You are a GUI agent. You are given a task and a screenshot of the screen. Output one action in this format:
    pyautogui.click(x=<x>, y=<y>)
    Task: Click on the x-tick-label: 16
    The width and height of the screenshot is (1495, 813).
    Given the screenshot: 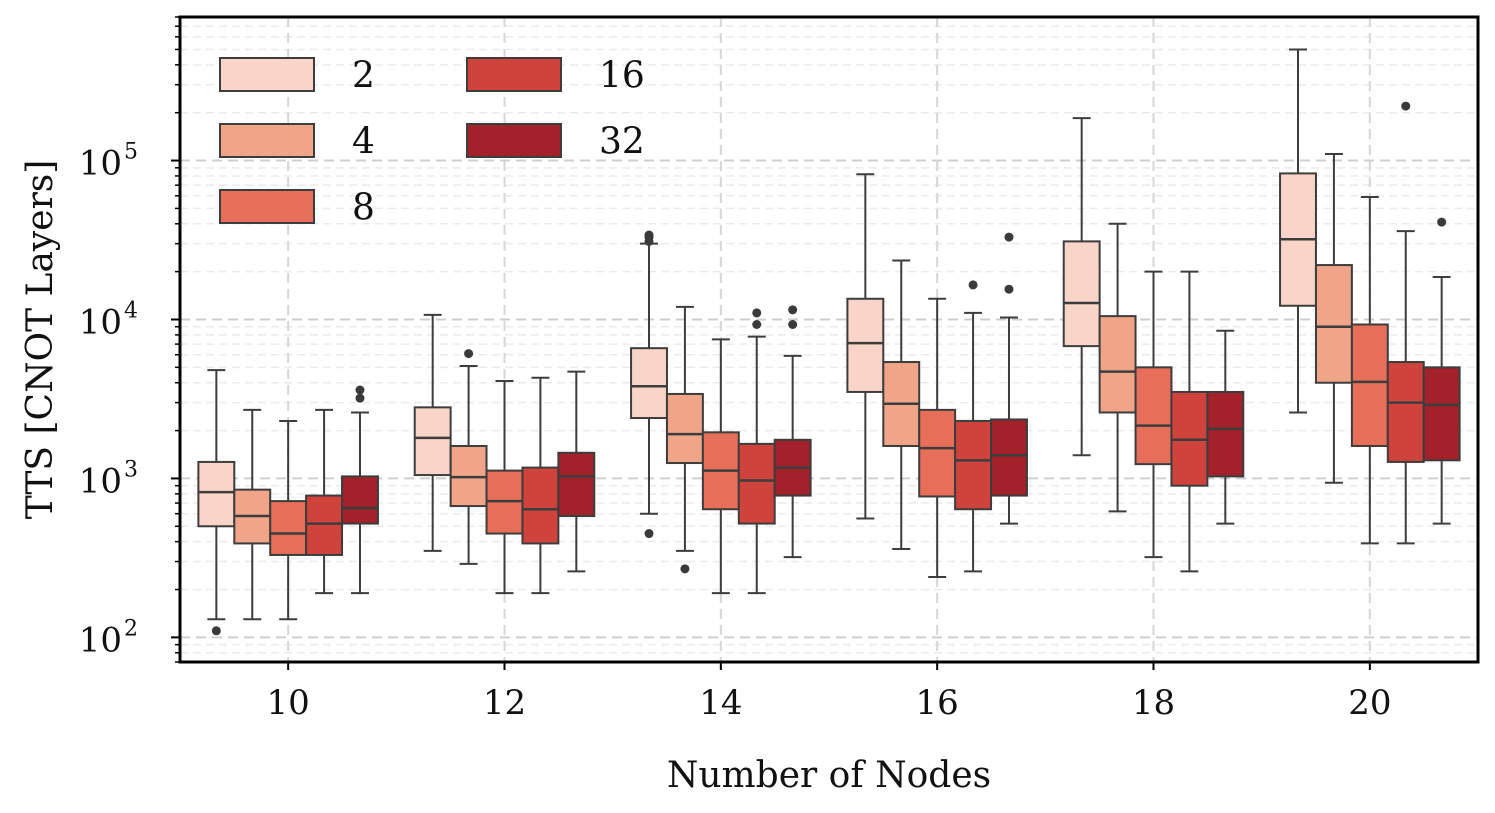 What is the action you would take?
    pyautogui.click(x=937, y=703)
    